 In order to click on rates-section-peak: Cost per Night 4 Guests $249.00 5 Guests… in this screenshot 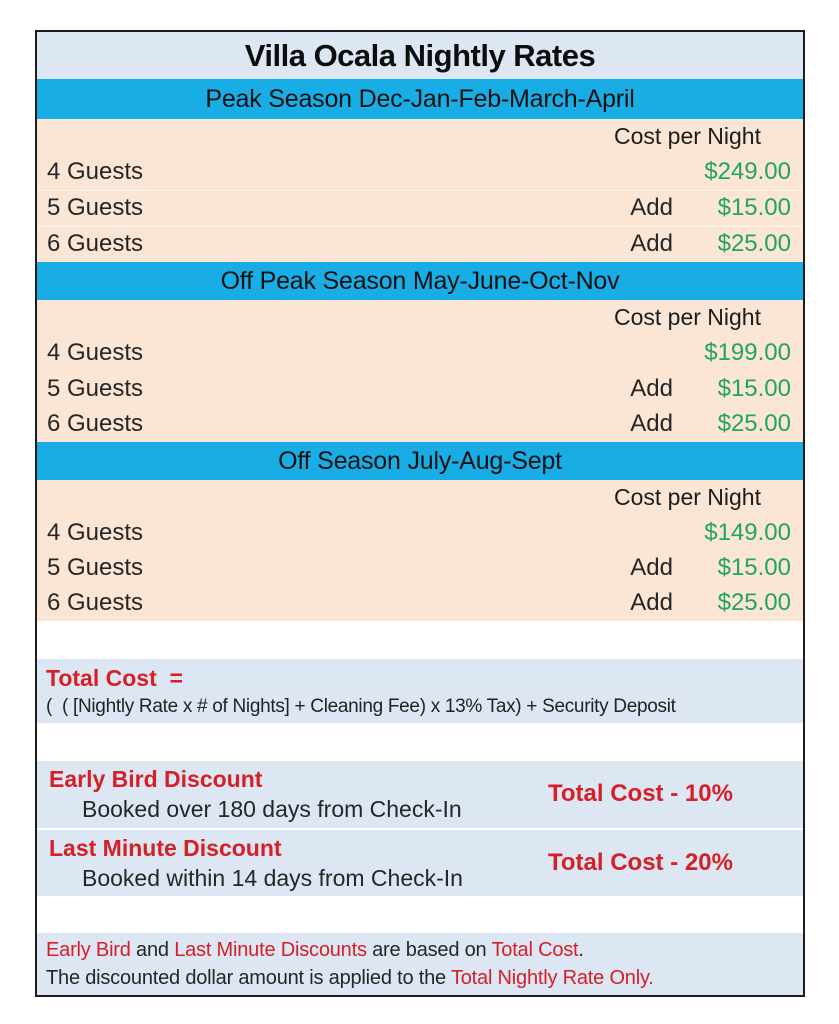, I will do `click(420, 190)`.